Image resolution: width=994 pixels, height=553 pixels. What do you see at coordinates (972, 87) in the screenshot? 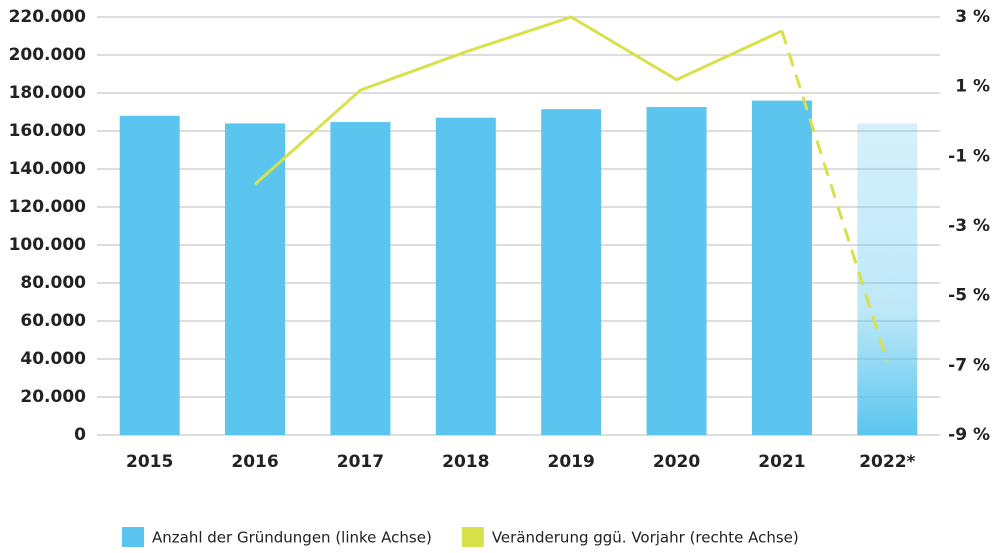
I see `y2-tick-label: 1 %` at bounding box center [972, 87].